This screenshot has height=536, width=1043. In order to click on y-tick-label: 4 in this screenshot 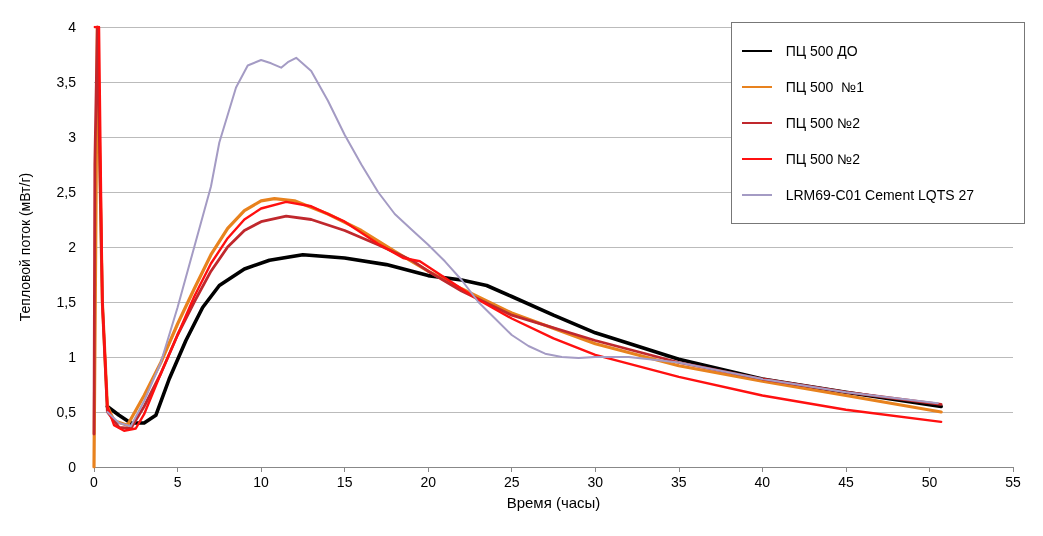, I will do `click(72, 27)`.